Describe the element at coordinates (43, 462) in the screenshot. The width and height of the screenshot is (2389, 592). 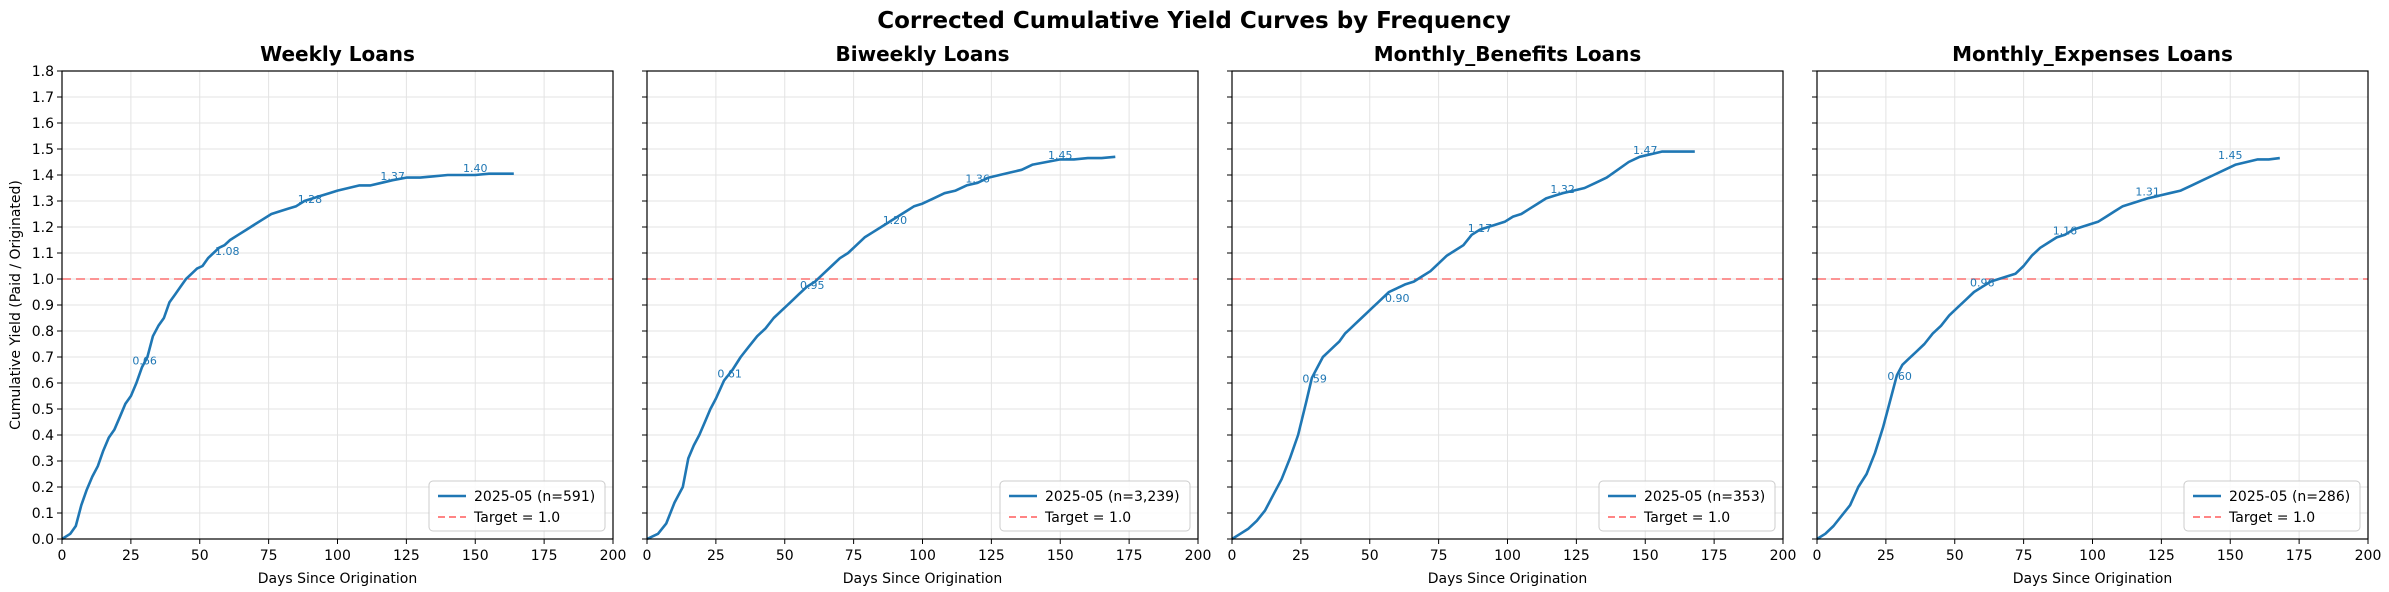
I see `y-tick-label: 0.3` at that location.